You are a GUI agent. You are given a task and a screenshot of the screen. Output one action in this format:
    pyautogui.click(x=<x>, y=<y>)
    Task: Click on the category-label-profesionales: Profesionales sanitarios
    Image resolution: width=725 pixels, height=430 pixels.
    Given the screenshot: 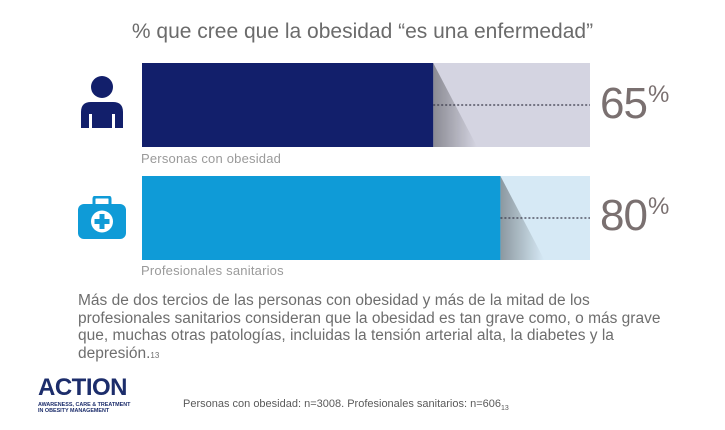 What is the action you would take?
    pyautogui.click(x=212, y=270)
    